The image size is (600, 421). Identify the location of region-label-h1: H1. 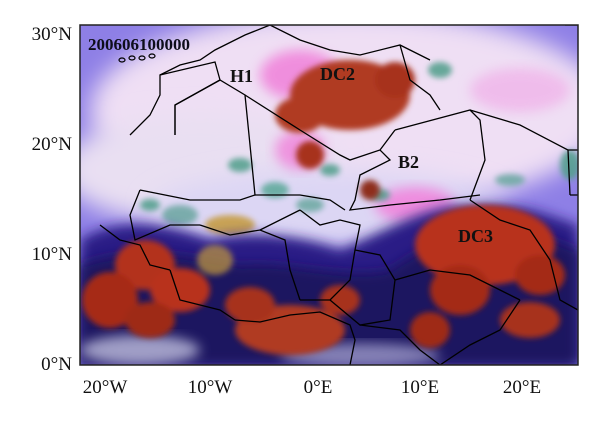
(241, 76).